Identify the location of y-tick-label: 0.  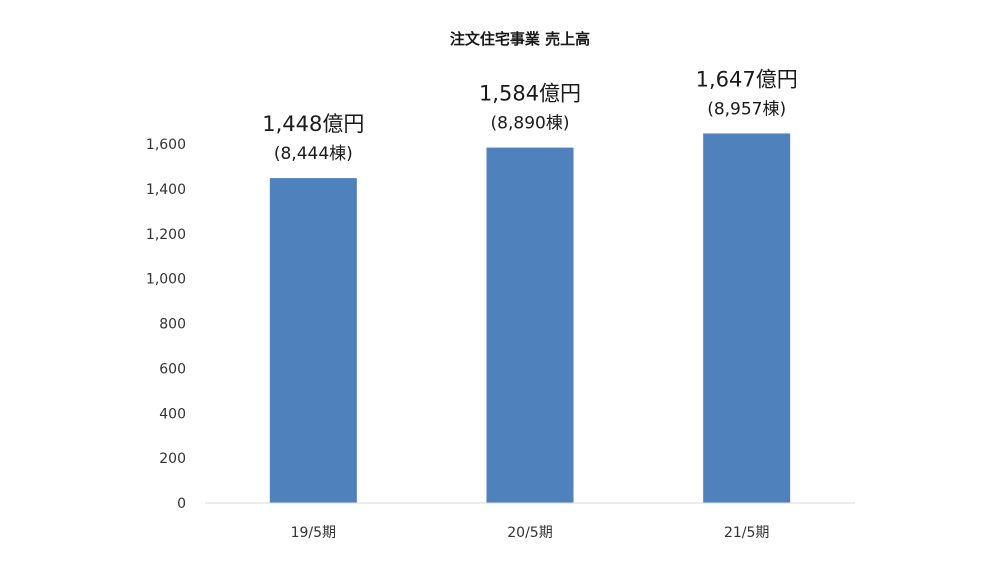
(181, 504).